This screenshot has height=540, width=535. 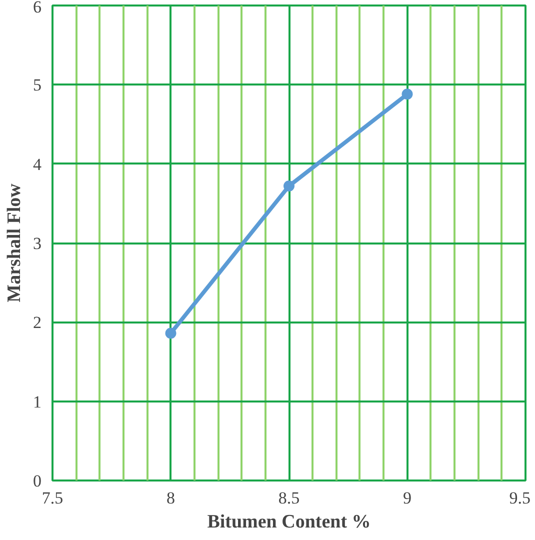 I want to click on x-axis-title: Bitumen Content %, so click(x=289, y=522).